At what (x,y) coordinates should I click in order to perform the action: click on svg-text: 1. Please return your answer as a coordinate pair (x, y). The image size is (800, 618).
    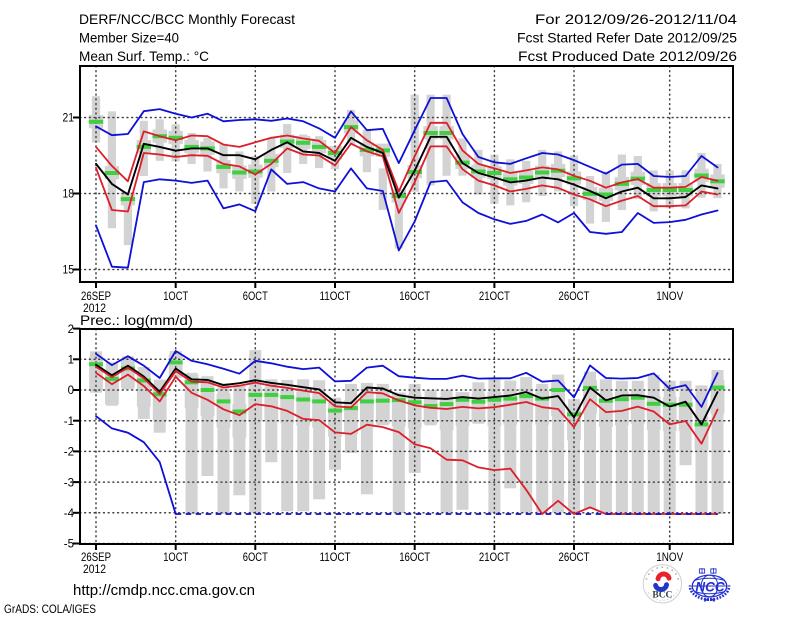
    Looking at the image, I should click on (71, 361).